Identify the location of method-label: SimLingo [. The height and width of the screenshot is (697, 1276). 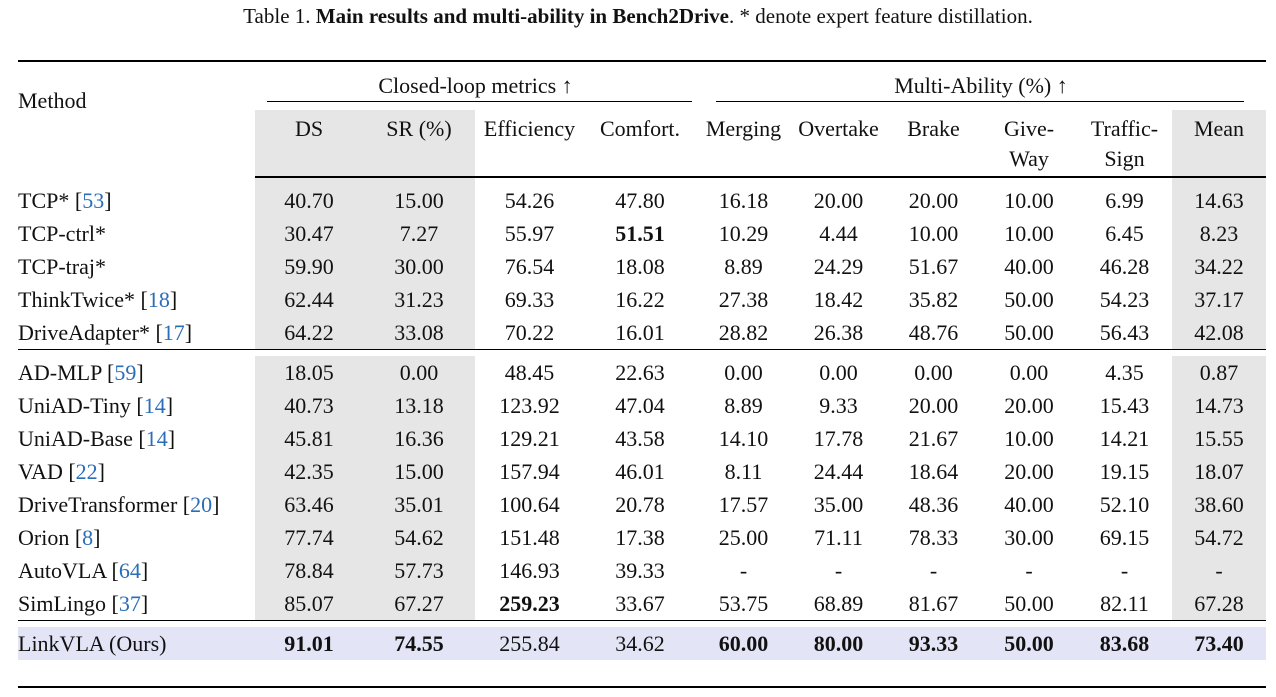
(68, 603).